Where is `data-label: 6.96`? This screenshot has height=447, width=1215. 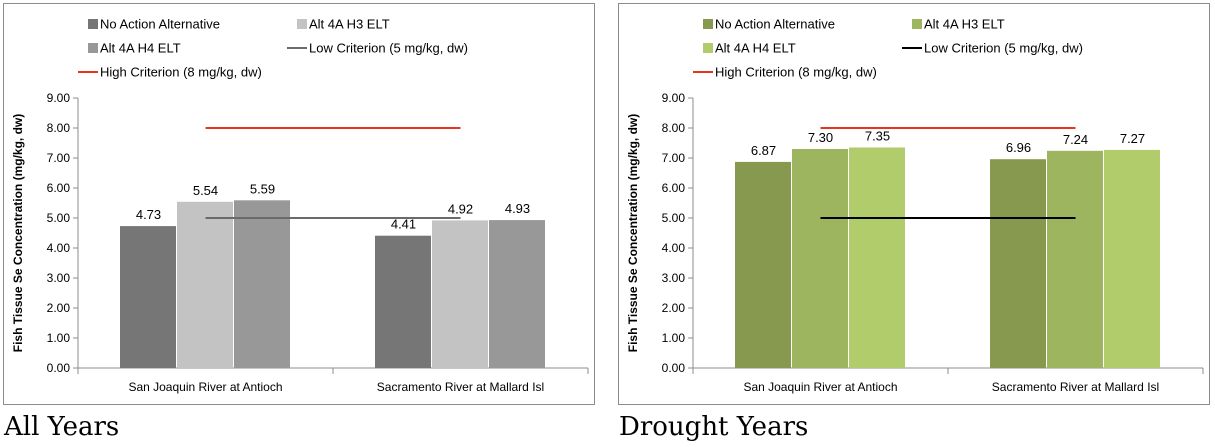
data-label: 6.96 is located at coordinates (1018, 147).